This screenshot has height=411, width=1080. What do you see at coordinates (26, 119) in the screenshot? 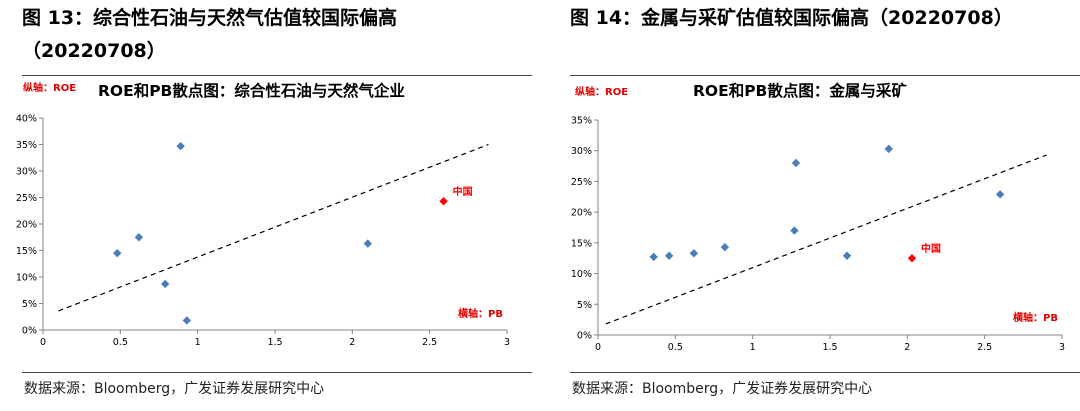
I see `y-tick-label: 40%` at bounding box center [26, 119].